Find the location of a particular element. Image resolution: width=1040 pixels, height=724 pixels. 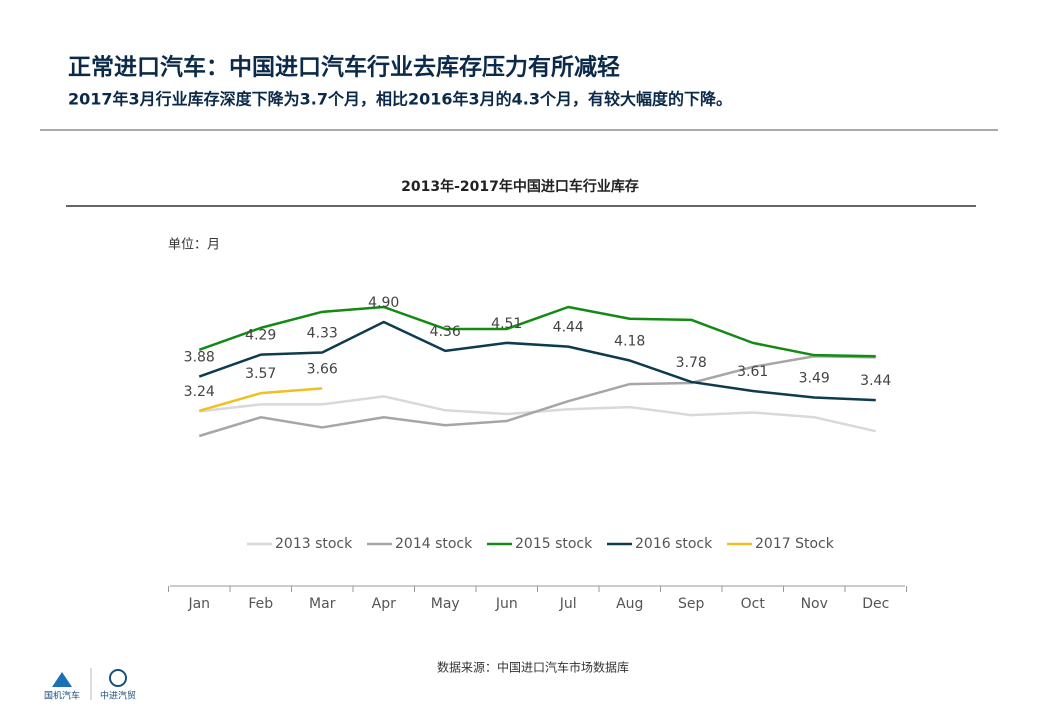

data-label: 3.78 is located at coordinates (691, 363).